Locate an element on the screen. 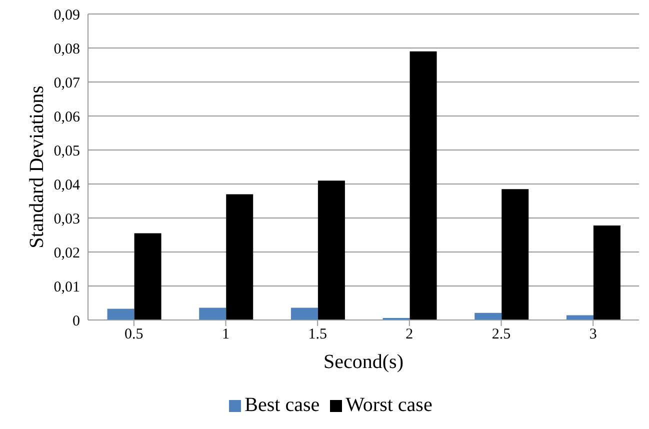  y-tick-label: 0,04 is located at coordinates (67, 185).